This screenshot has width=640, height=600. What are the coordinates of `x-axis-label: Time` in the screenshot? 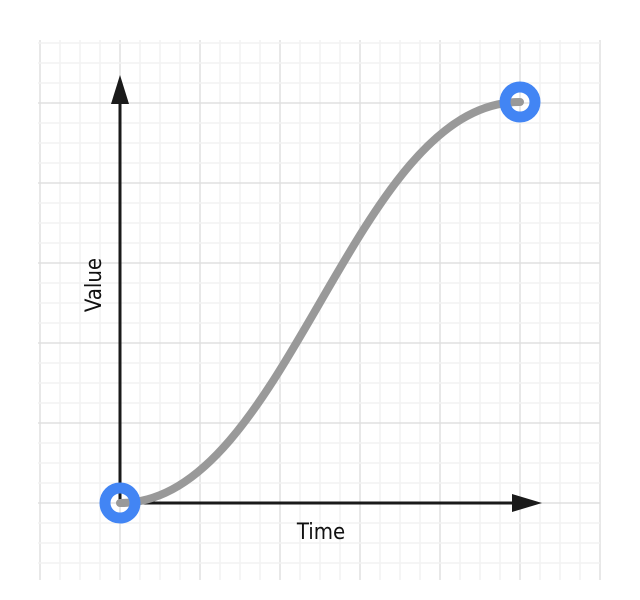 It's located at (320, 532).